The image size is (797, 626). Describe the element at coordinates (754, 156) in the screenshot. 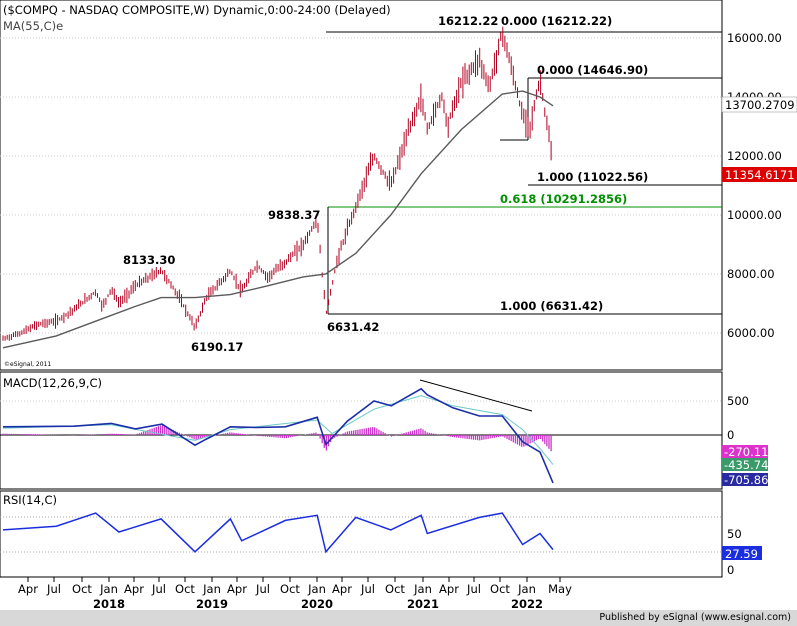

I see `price-tick: 12000.00` at that location.